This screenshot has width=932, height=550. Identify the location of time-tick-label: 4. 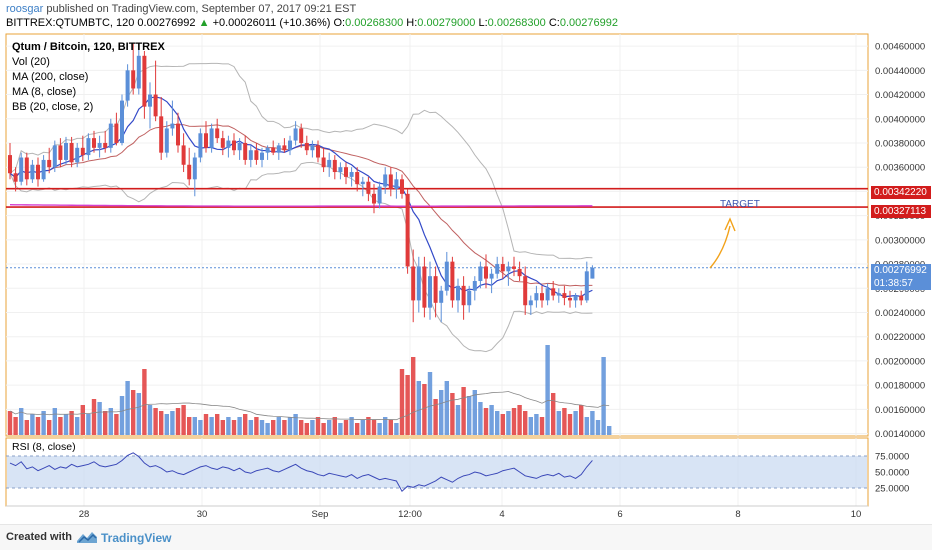
(501, 514).